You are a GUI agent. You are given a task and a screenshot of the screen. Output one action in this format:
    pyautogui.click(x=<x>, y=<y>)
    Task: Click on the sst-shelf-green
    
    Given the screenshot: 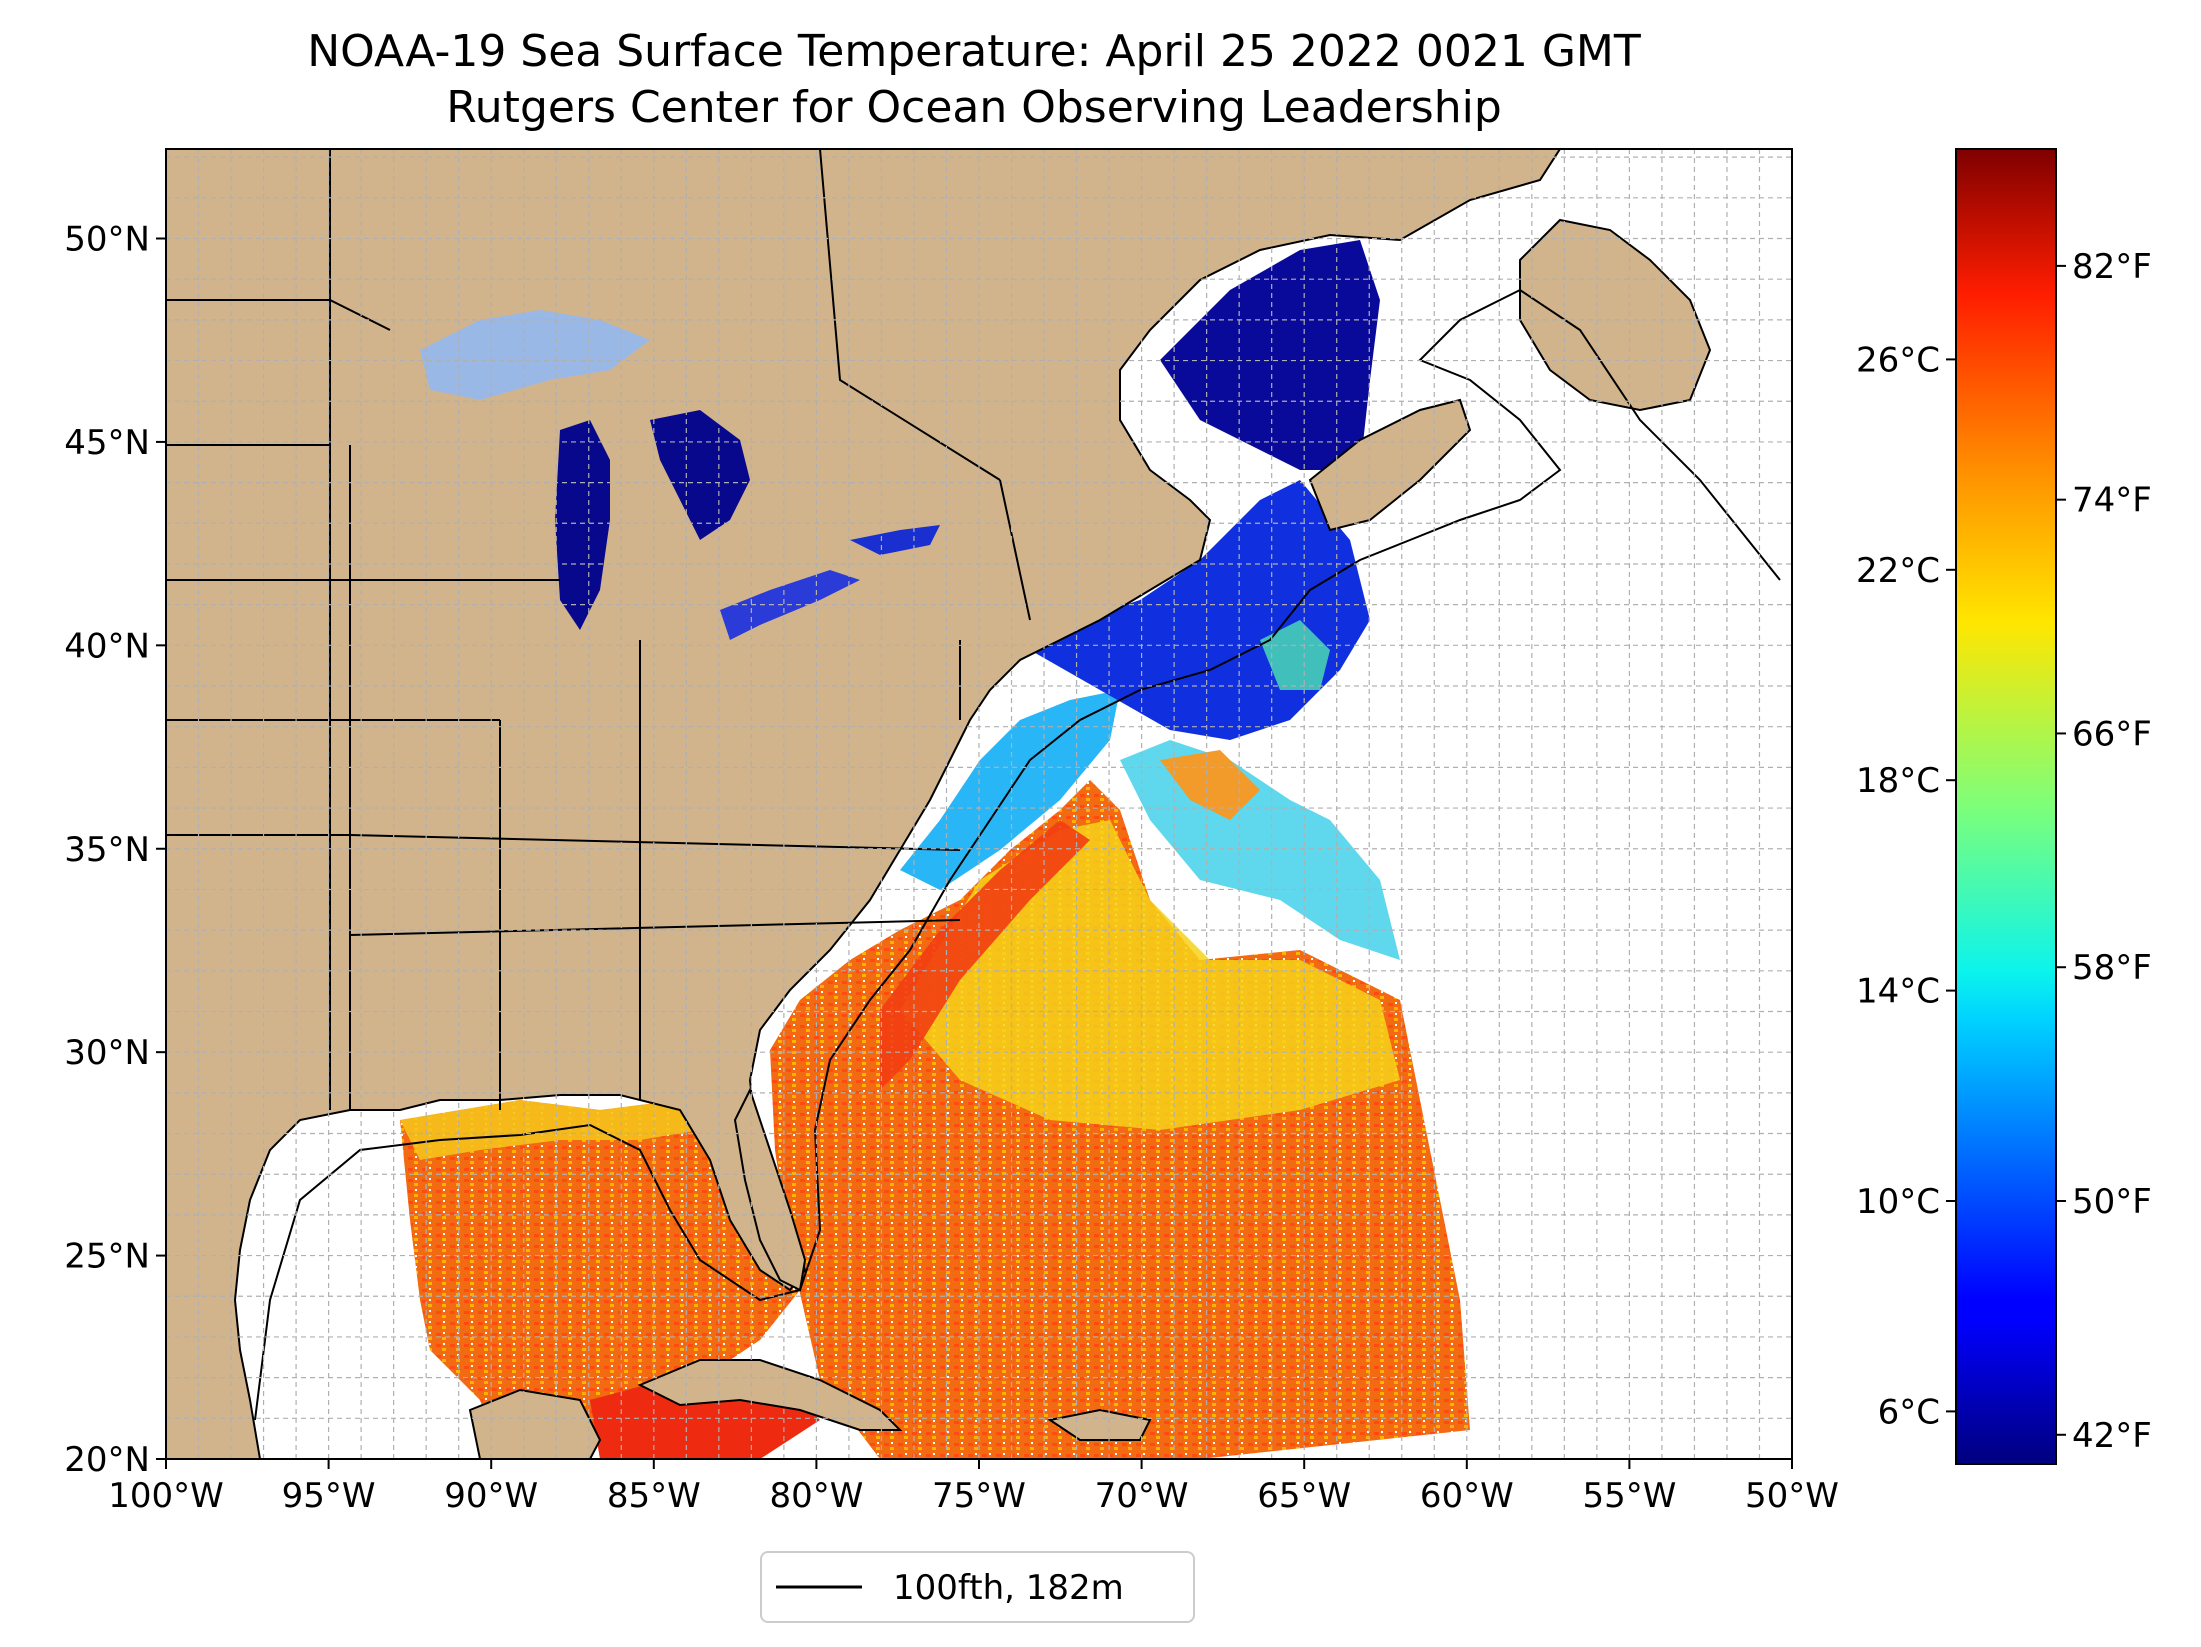 What is the action you would take?
    pyautogui.click(x=1295, y=655)
    